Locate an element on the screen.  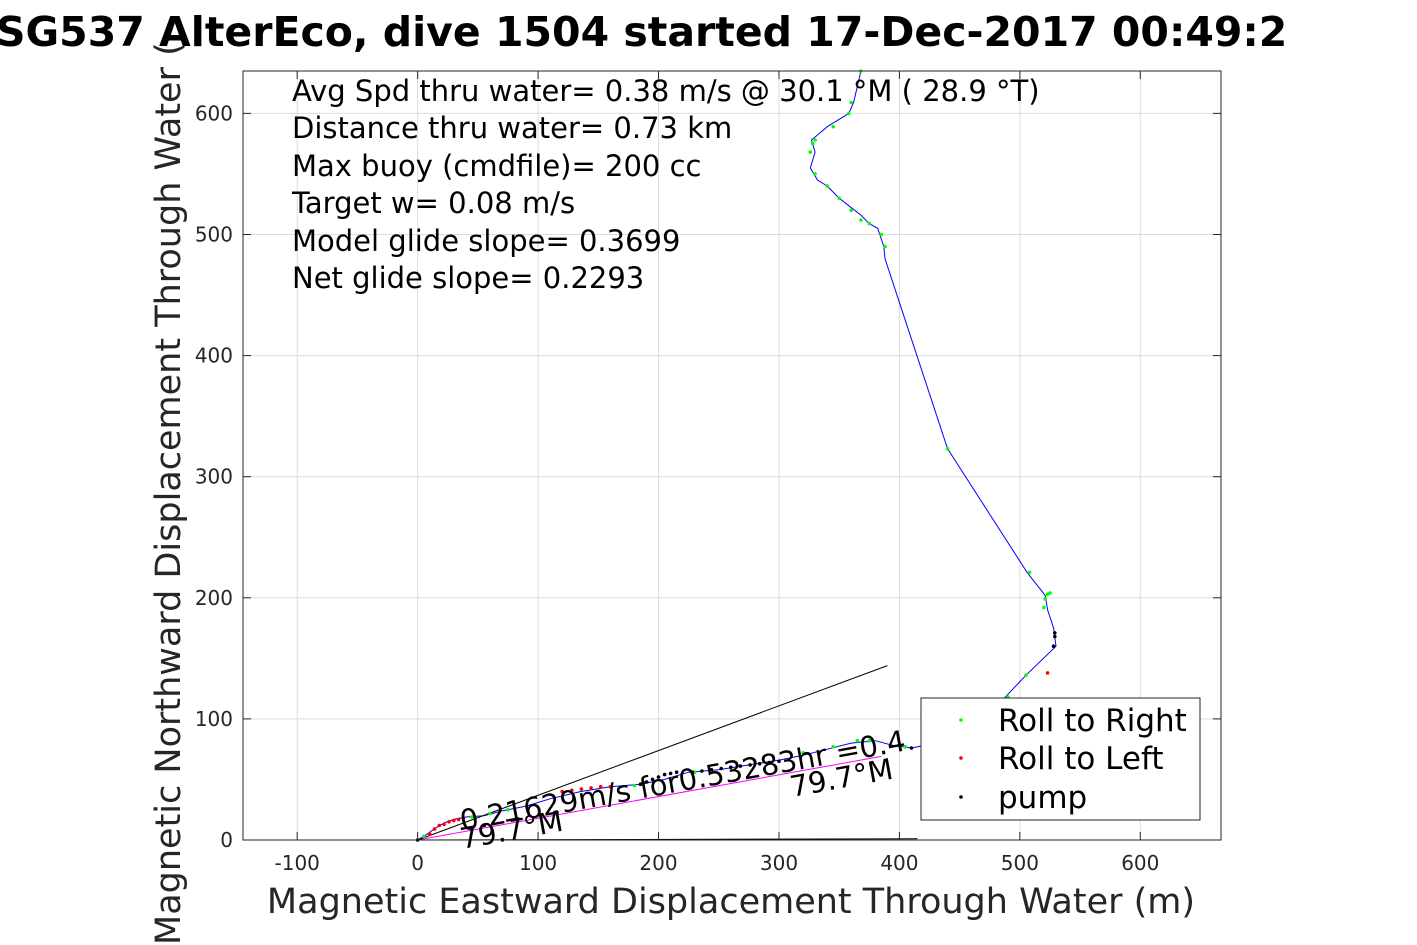
y-tick-label-4: 400 is located at coordinates (214, 356).